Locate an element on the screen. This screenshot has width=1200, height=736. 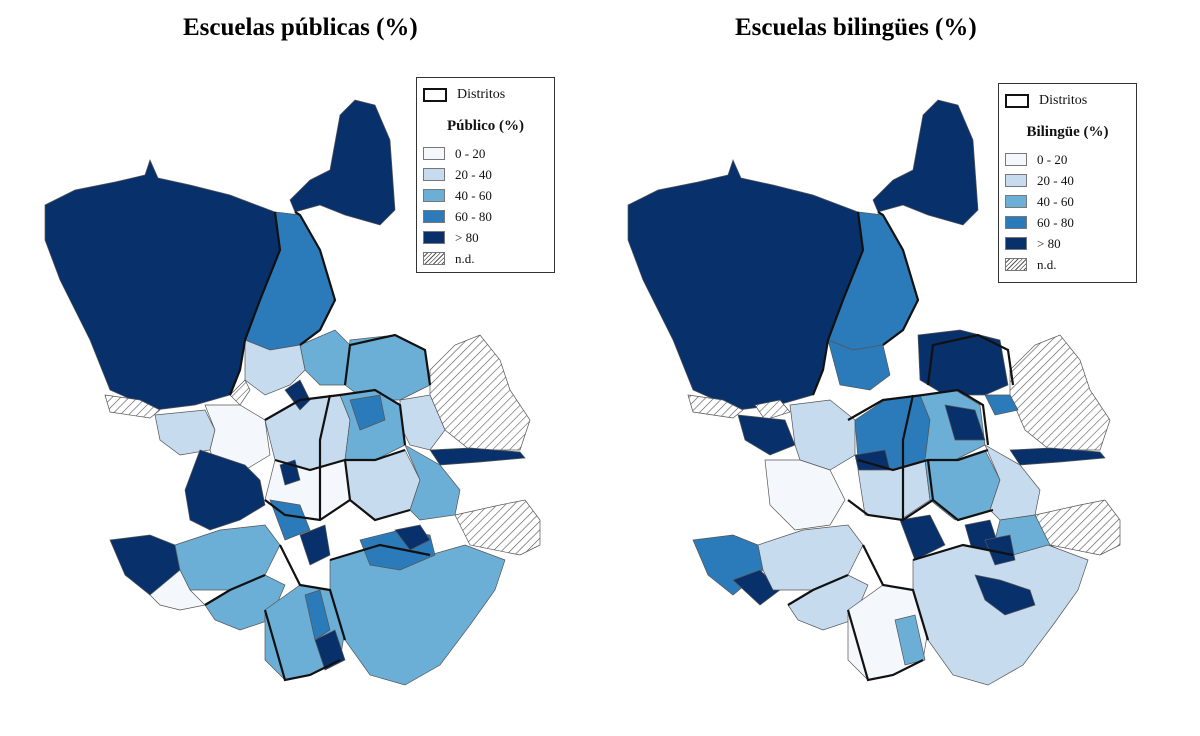
region-center-mid-a is located at coordinates (367, 412).